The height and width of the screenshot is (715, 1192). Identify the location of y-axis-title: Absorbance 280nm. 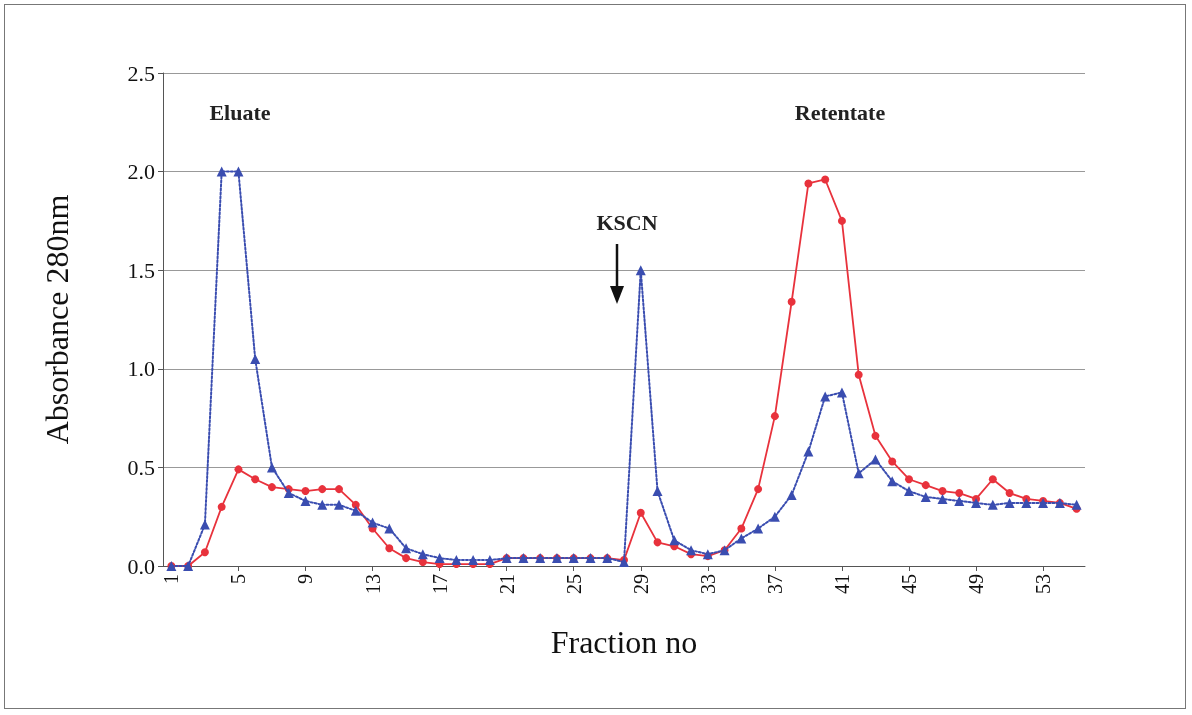
(57, 319).